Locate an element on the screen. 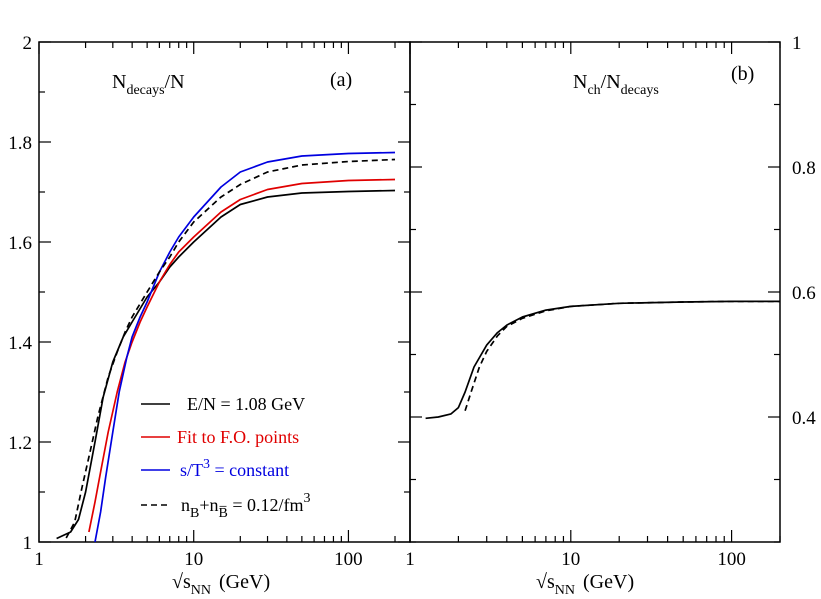 The image size is (821, 599). y-tick-label: 1.6 is located at coordinates (20, 243).